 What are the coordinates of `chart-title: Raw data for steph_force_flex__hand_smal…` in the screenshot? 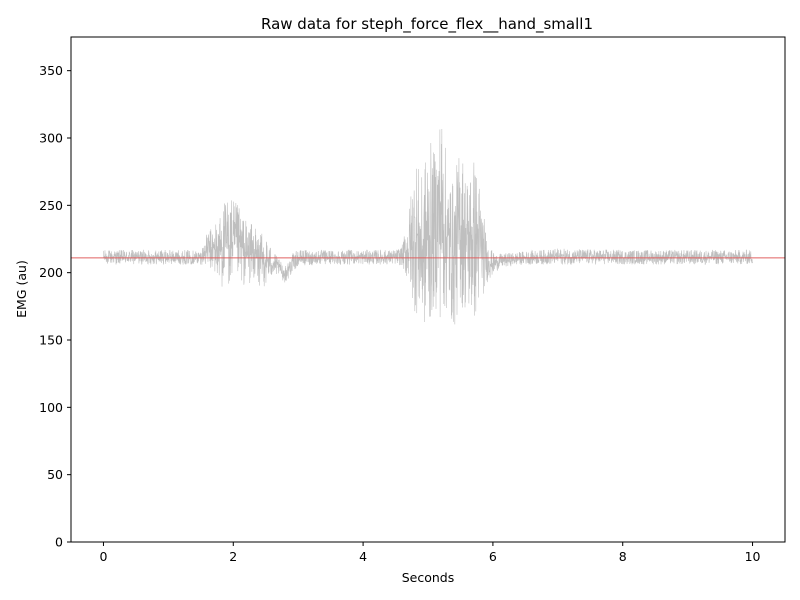 It's located at (427, 24).